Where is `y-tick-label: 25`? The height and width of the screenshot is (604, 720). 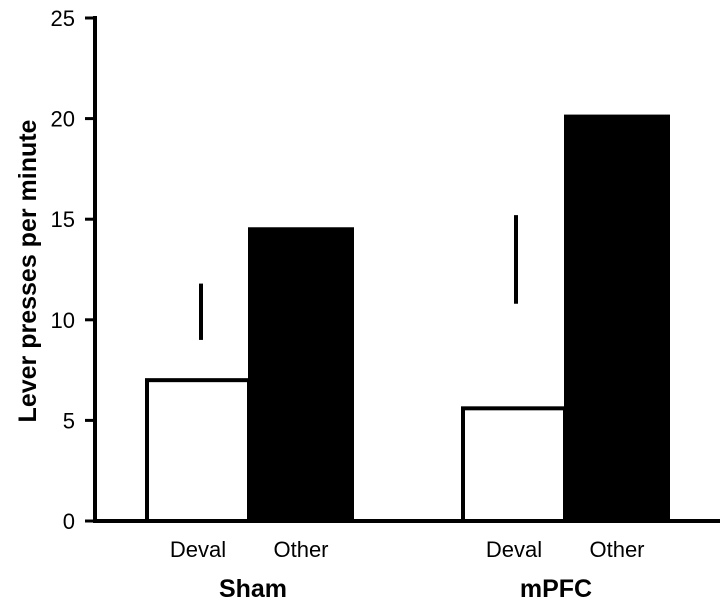 y-tick-label: 25 is located at coordinates (63, 18).